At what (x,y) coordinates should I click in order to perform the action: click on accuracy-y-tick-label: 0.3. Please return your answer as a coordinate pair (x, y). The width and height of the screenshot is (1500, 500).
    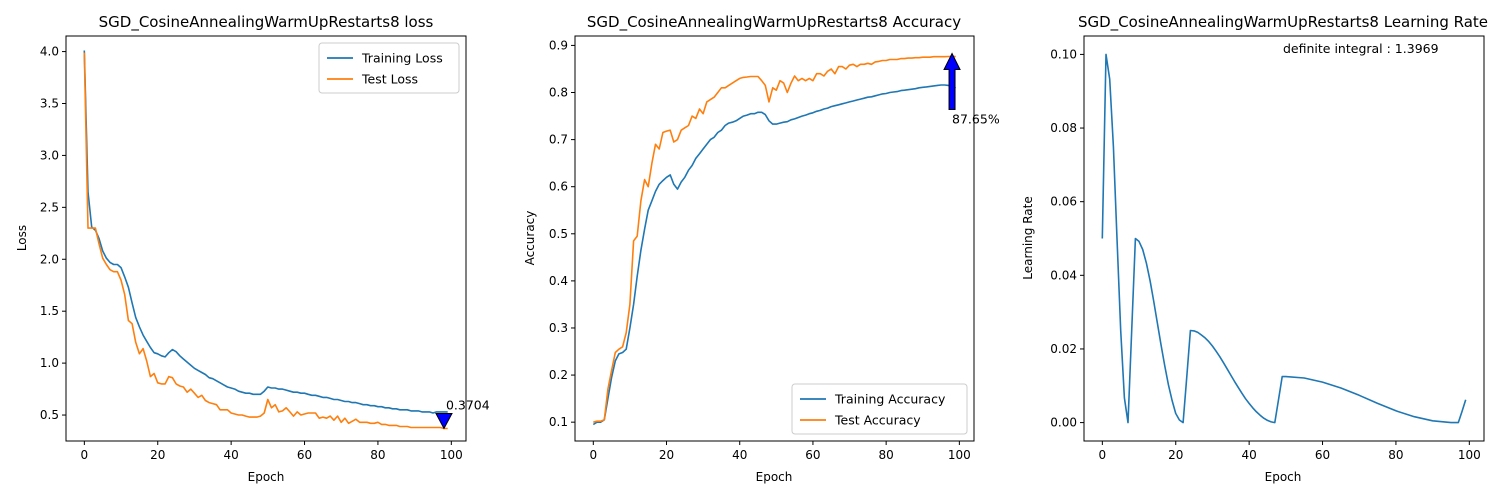
    Looking at the image, I should click on (558, 328).